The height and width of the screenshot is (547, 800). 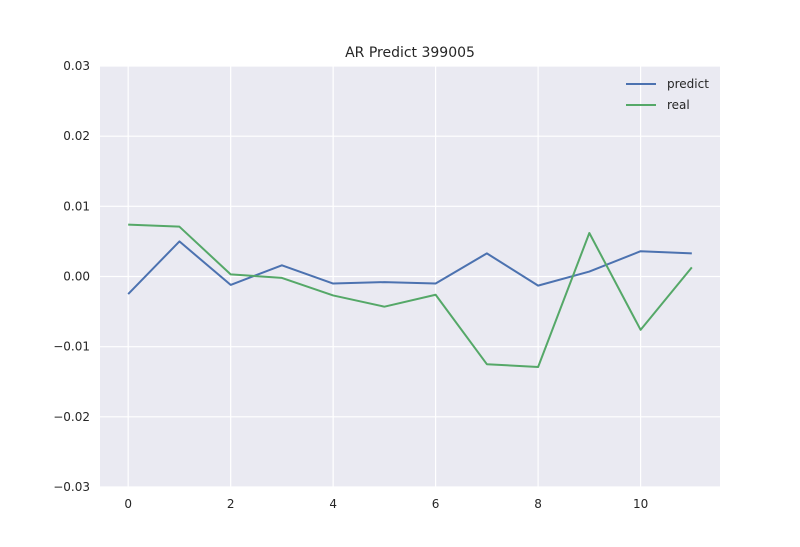 What do you see at coordinates (71, 347) in the screenshot?
I see `y-tick-label: −0.01` at bounding box center [71, 347].